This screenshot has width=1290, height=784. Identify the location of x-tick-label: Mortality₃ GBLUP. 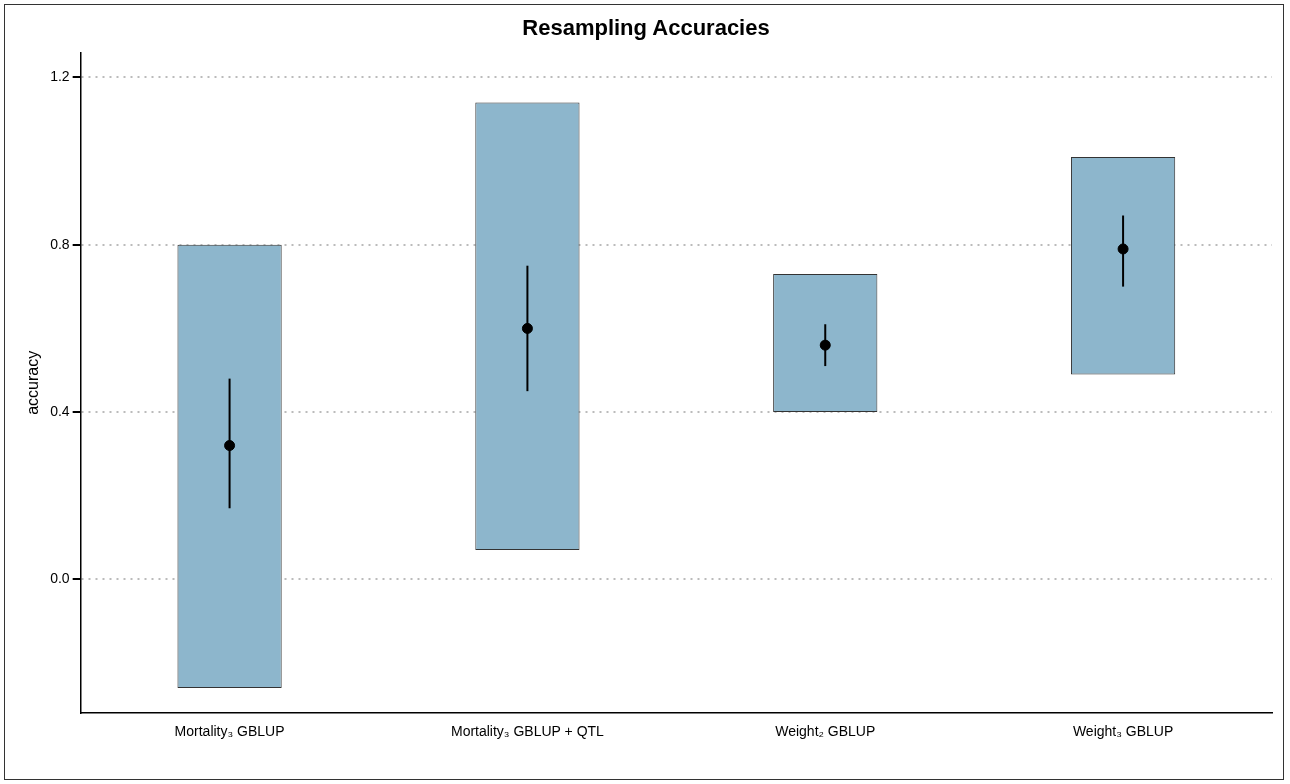
(229, 731).